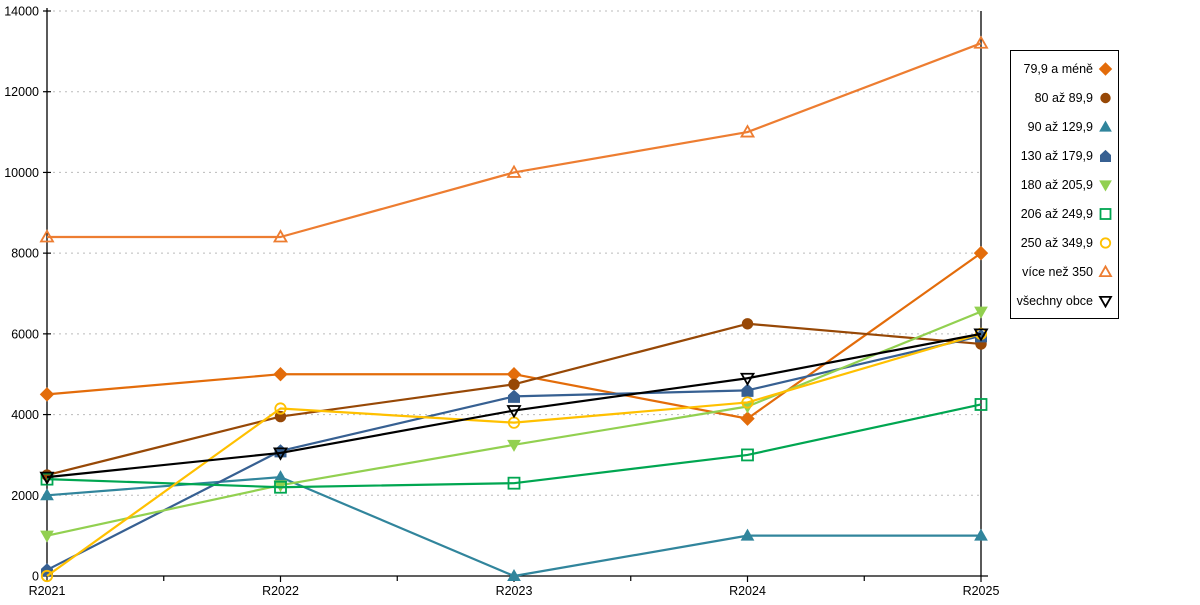 The image size is (1200, 605). I want to click on legend-item-8: více než 350, so click(1064, 271).